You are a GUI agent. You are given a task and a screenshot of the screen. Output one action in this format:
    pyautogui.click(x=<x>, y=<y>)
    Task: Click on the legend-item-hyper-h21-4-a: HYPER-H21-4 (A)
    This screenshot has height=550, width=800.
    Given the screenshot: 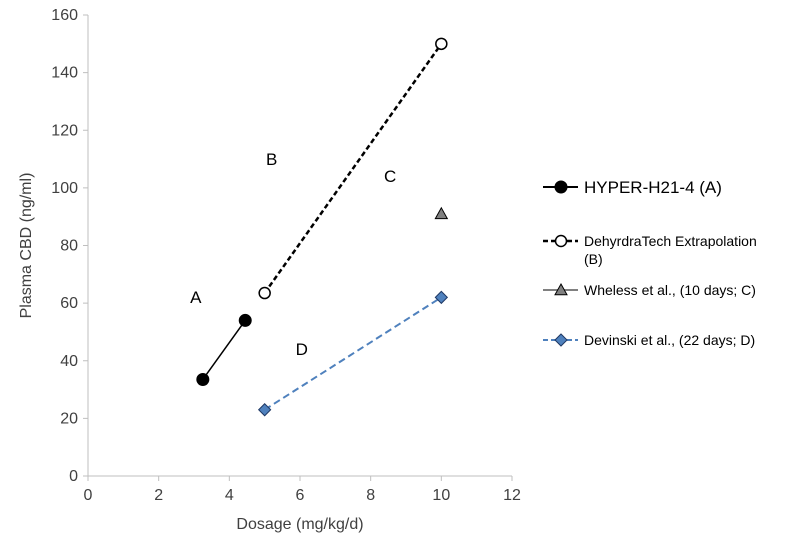 What is the action you would take?
    pyautogui.click(x=632, y=187)
    